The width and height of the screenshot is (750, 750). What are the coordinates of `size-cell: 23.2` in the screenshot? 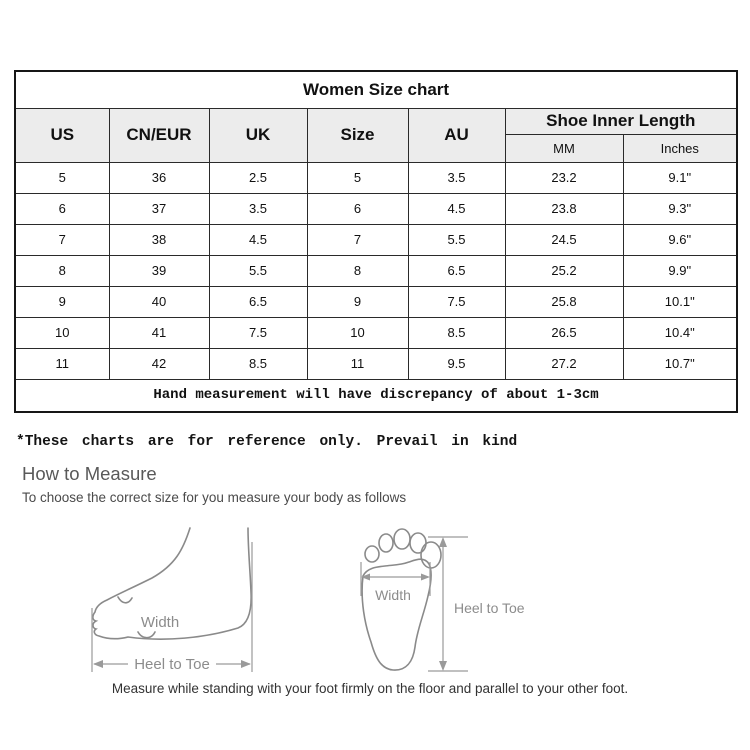 It's located at (564, 177).